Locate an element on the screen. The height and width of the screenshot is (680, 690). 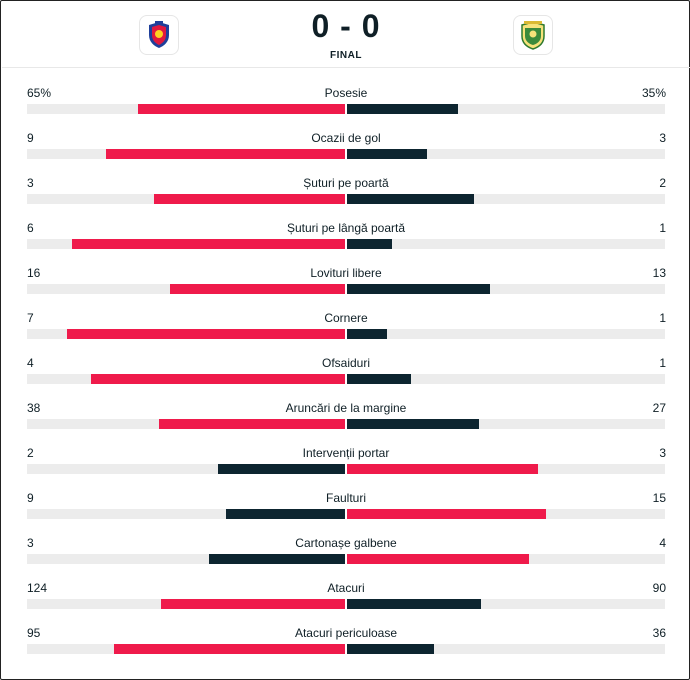
stat-away-value: 15 is located at coordinates (659, 498).